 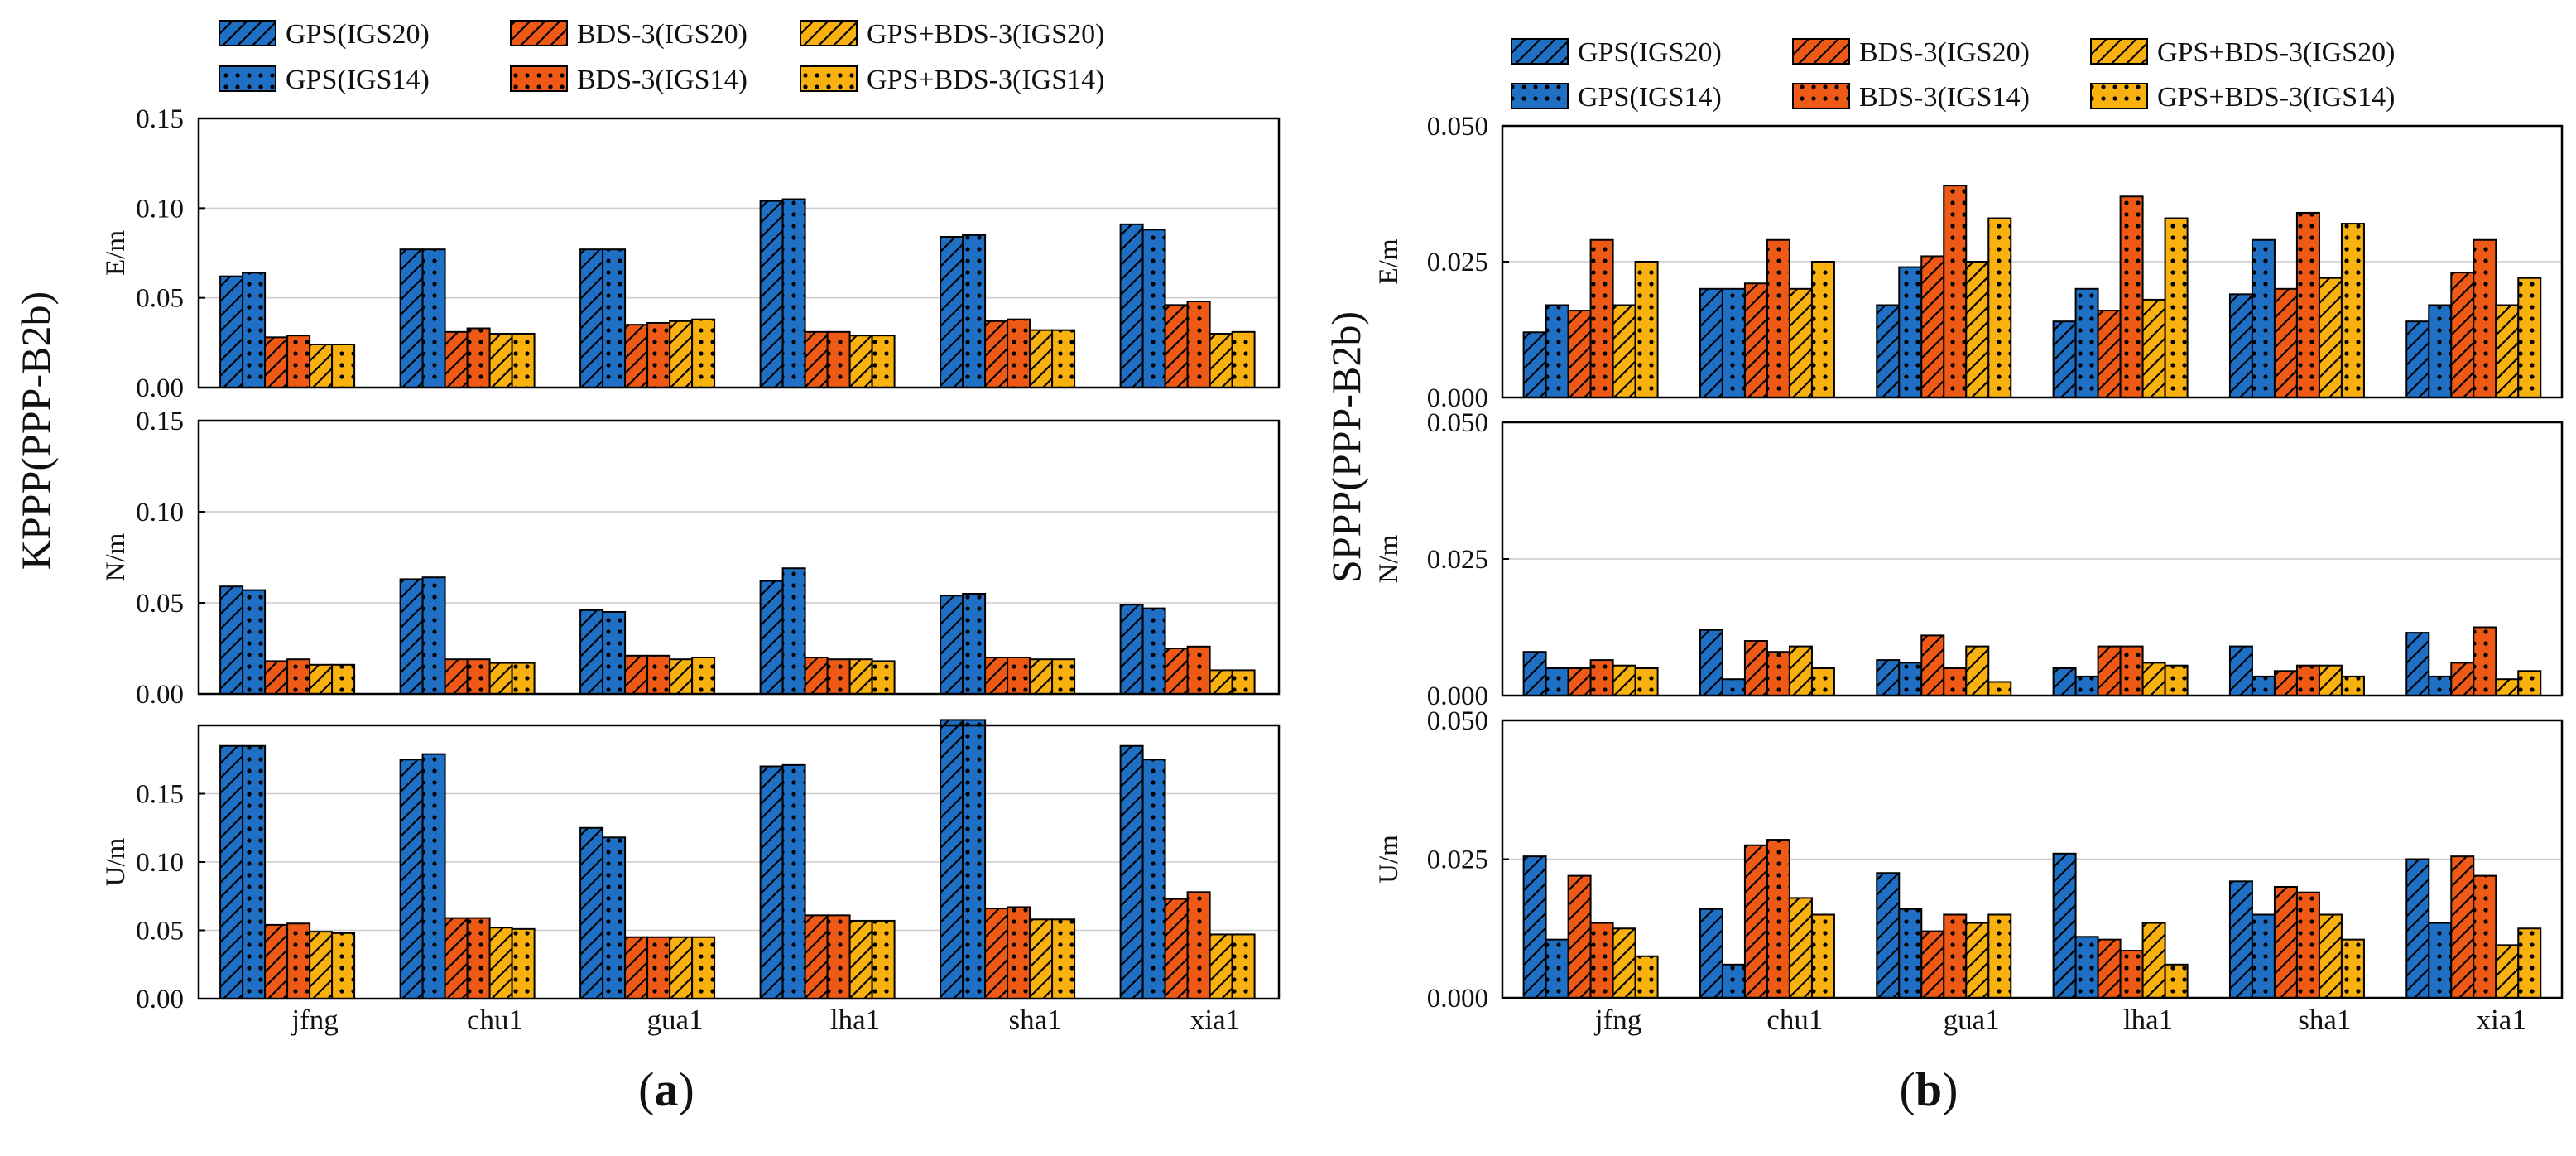 What do you see at coordinates (160, 119) in the screenshot?
I see `ytick-label: 0.15` at bounding box center [160, 119].